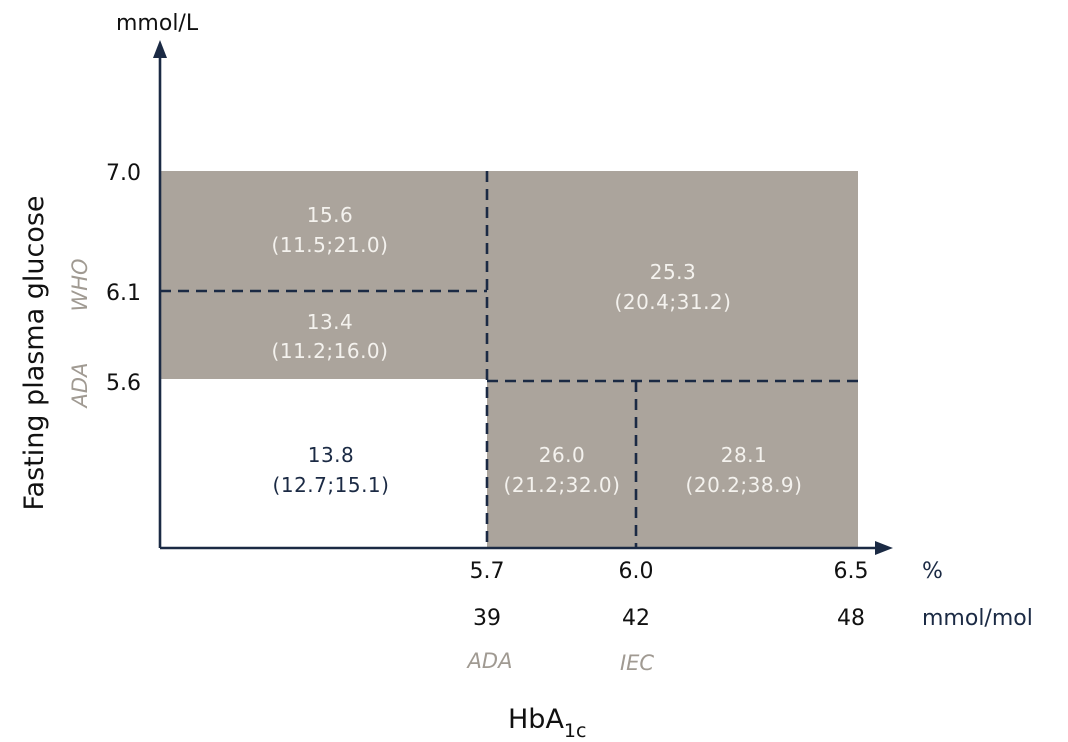  Describe the element at coordinates (123, 173) in the screenshot. I see `y-tick-7-0: 7.0` at that location.